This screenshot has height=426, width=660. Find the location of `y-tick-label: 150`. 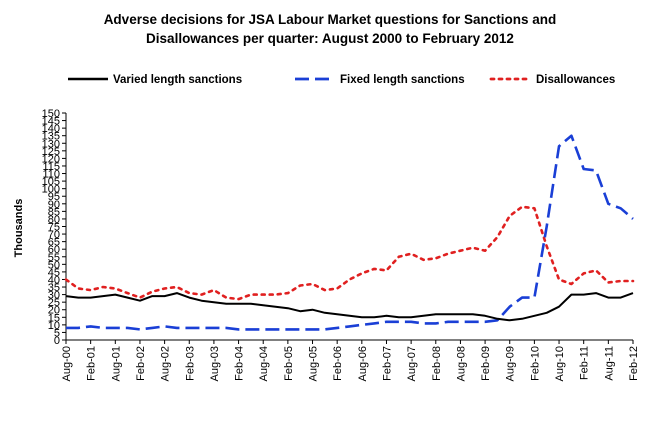

y-tick-label: 150 is located at coordinates (51, 114).